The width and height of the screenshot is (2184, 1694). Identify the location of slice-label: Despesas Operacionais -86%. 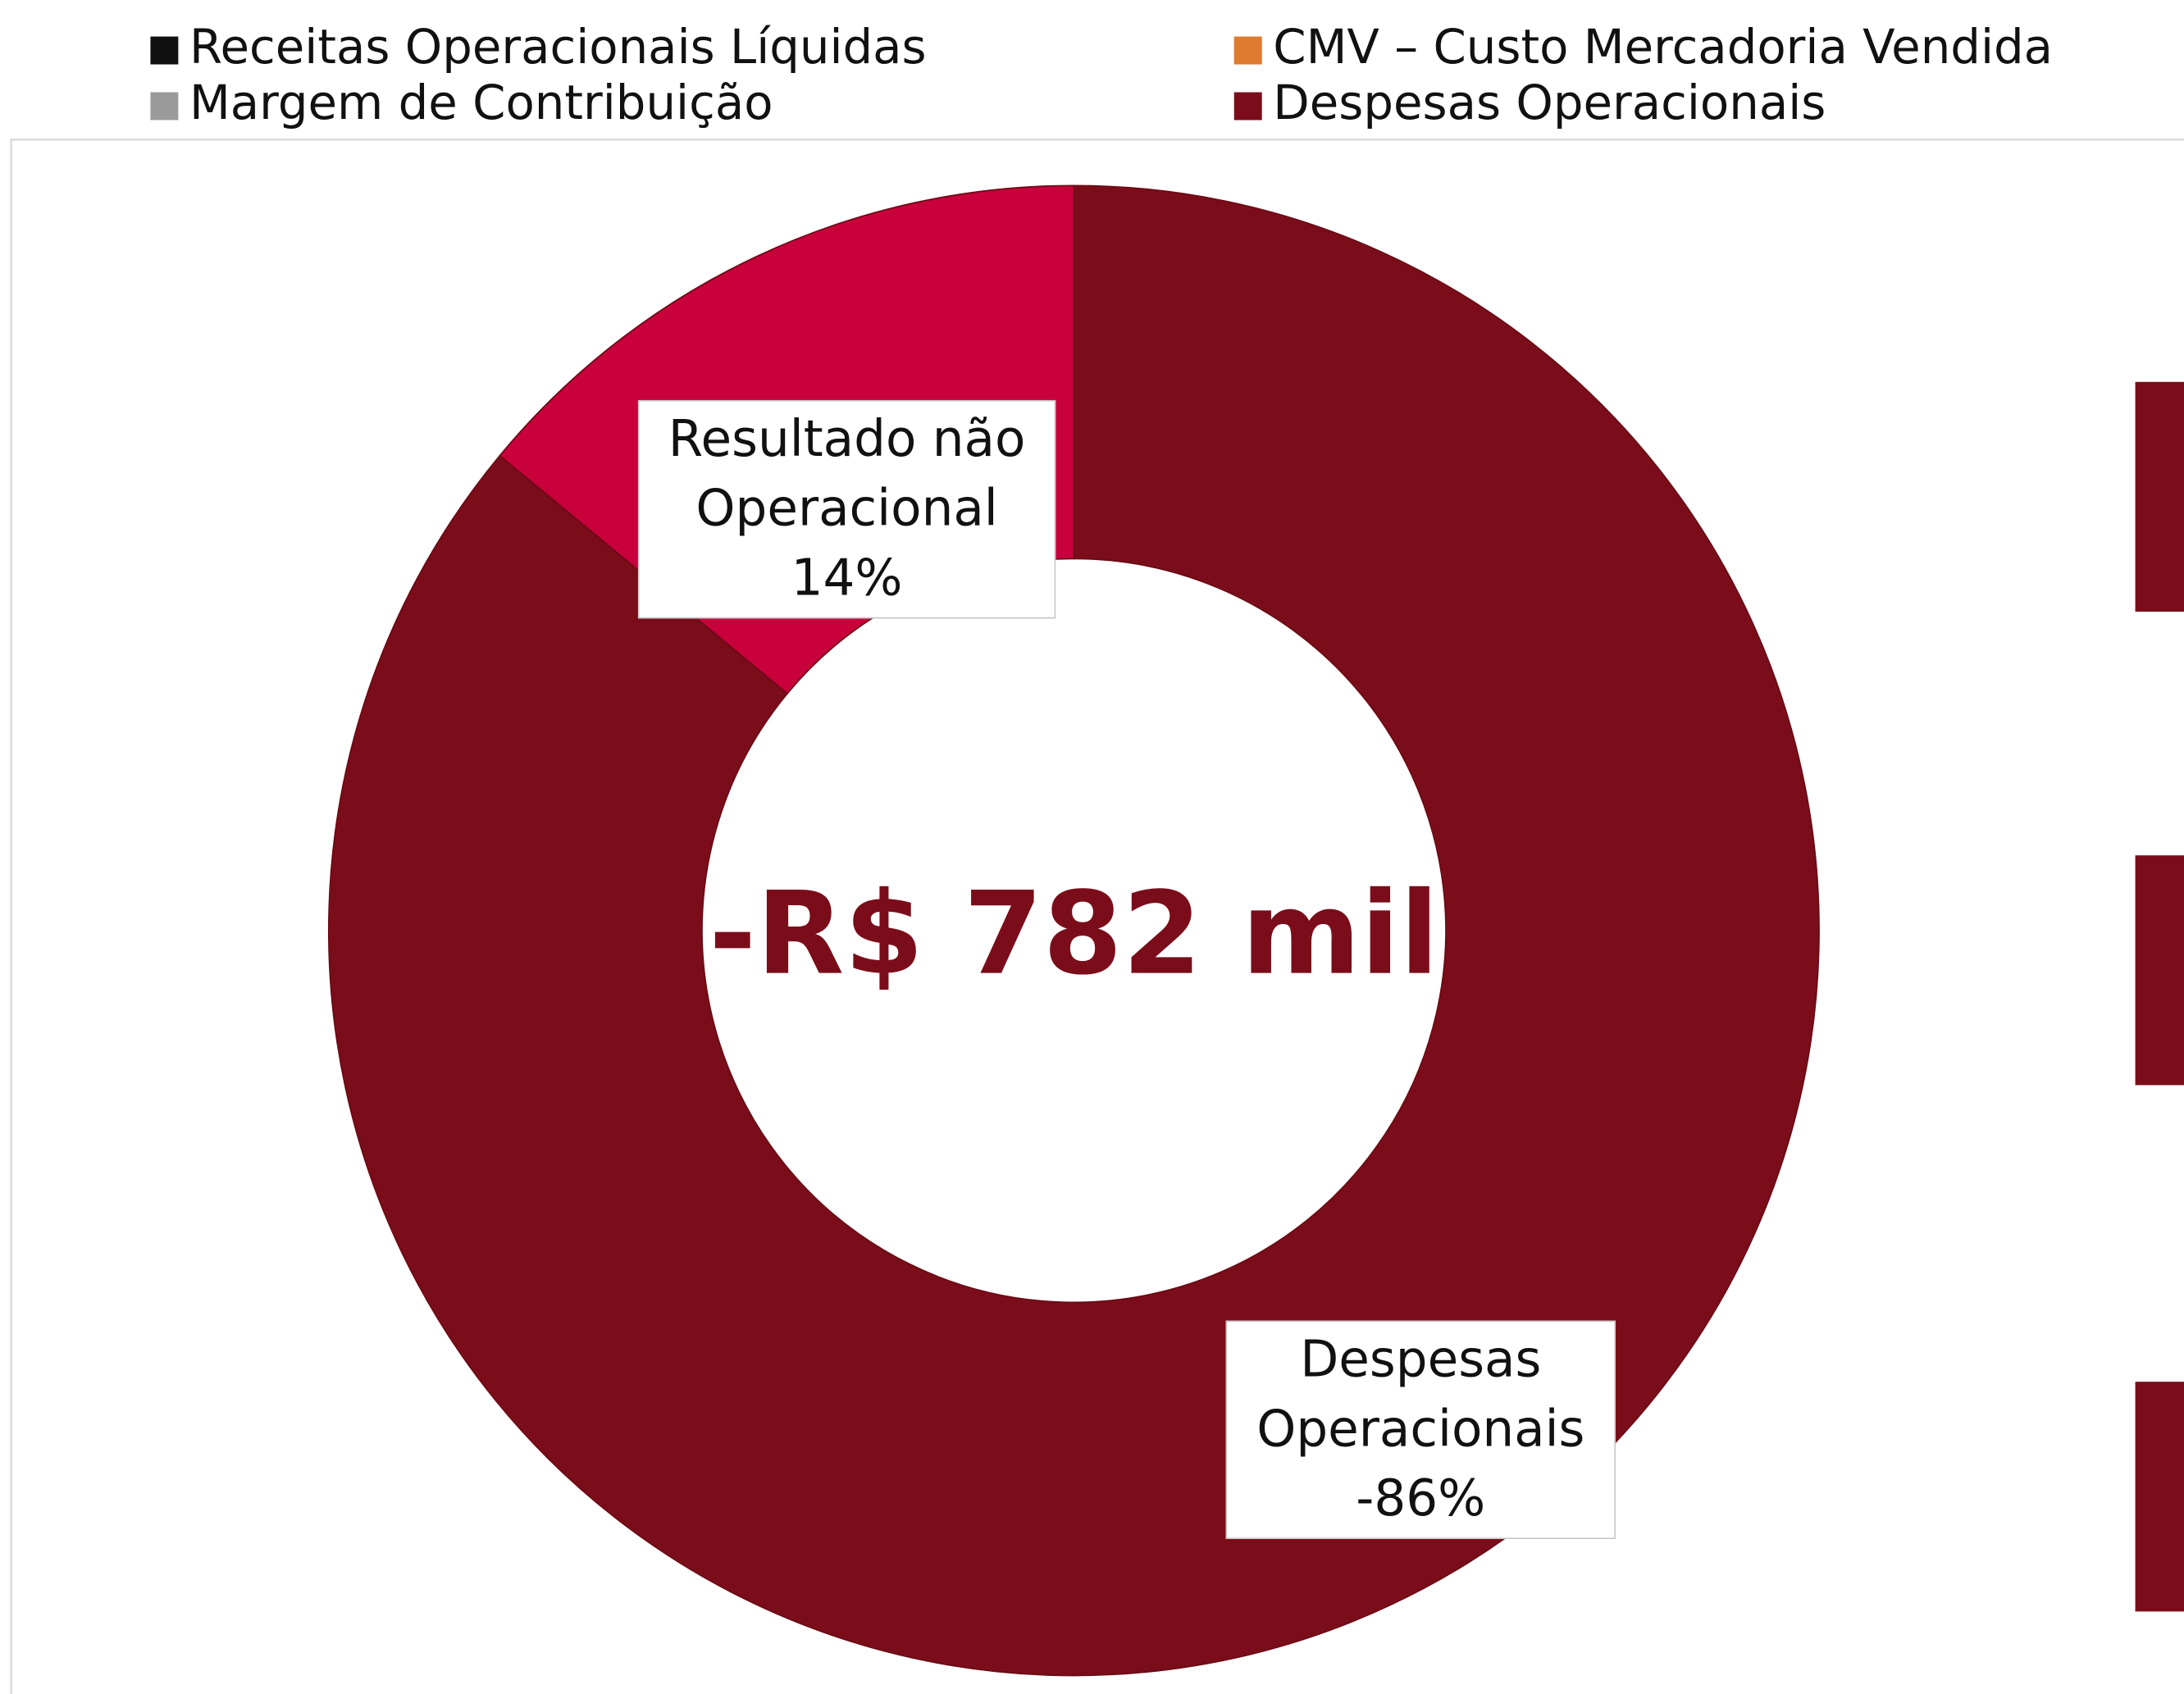
(1420, 1430).